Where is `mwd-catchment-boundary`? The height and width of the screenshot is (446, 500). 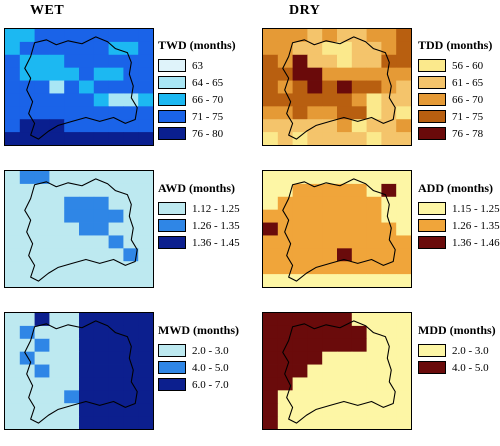 mwd-catchment-boundary is located at coordinates (81, 372).